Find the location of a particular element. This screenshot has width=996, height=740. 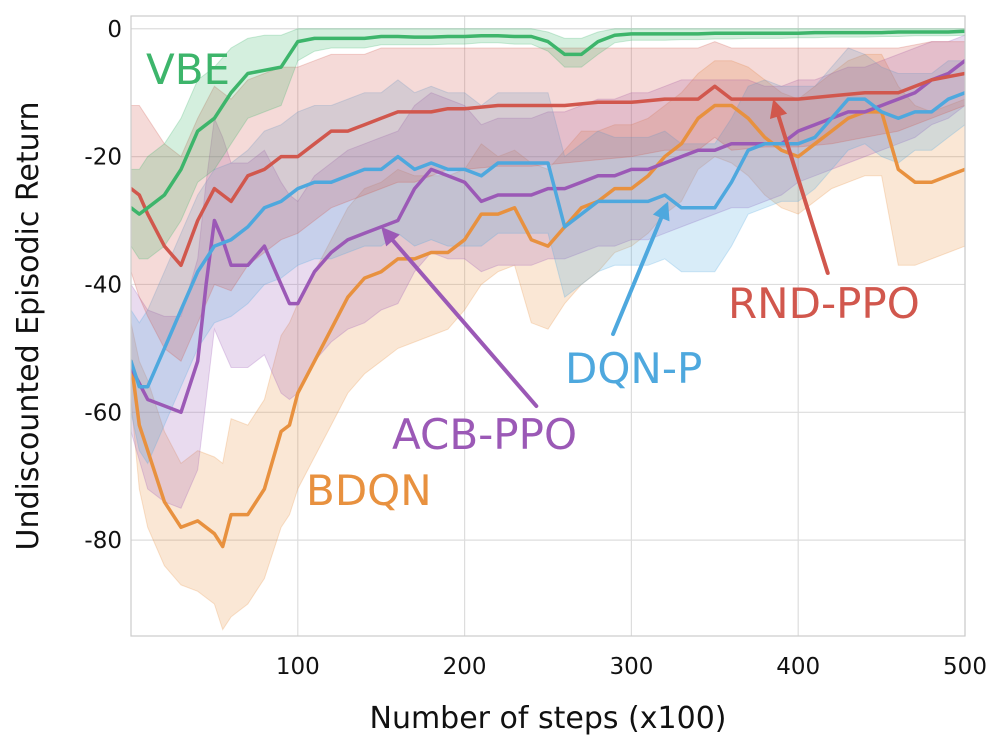

x-tick-label: 200 is located at coordinates (465, 667).